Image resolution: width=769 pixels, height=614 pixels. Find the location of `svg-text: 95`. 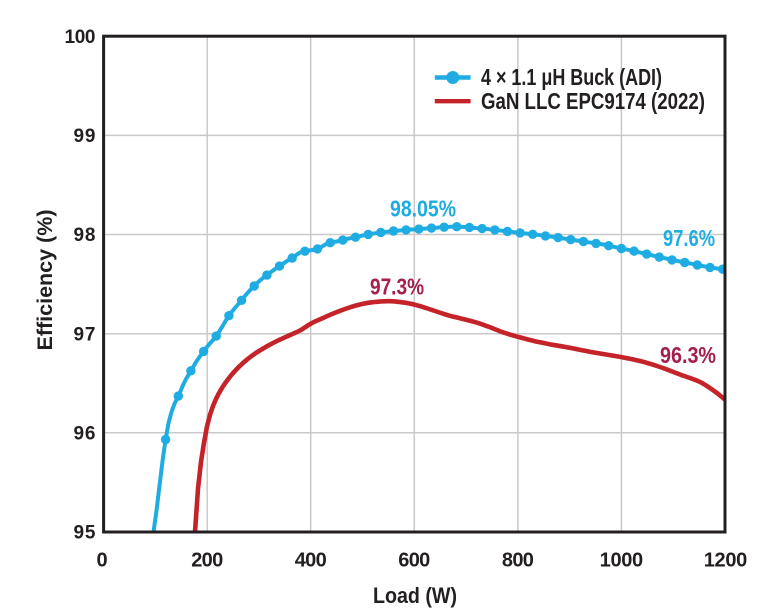

svg-text: 95 is located at coordinates (85, 533).